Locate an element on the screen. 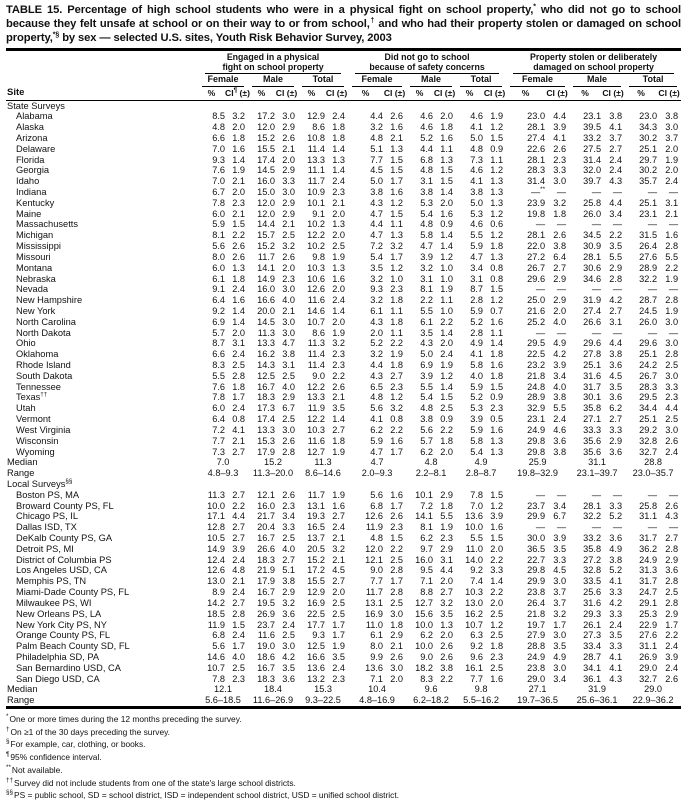  value-cell: 5.9 is located at coordinates (218, 224).